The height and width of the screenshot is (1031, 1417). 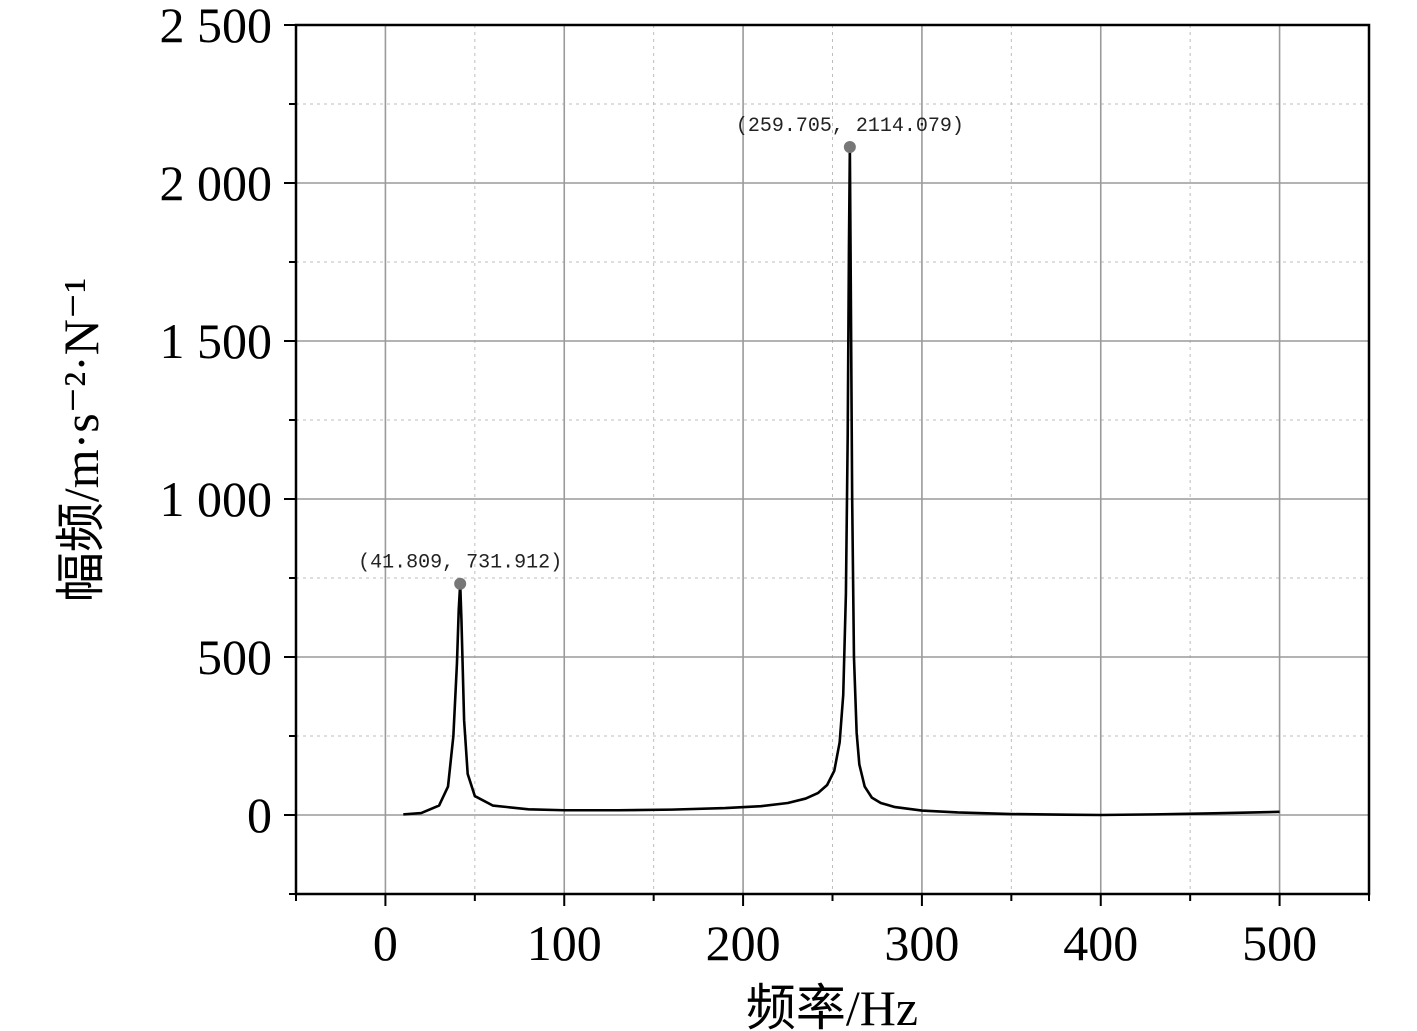 What do you see at coordinates (564, 943) in the screenshot?
I see `x-tick-label: 100` at bounding box center [564, 943].